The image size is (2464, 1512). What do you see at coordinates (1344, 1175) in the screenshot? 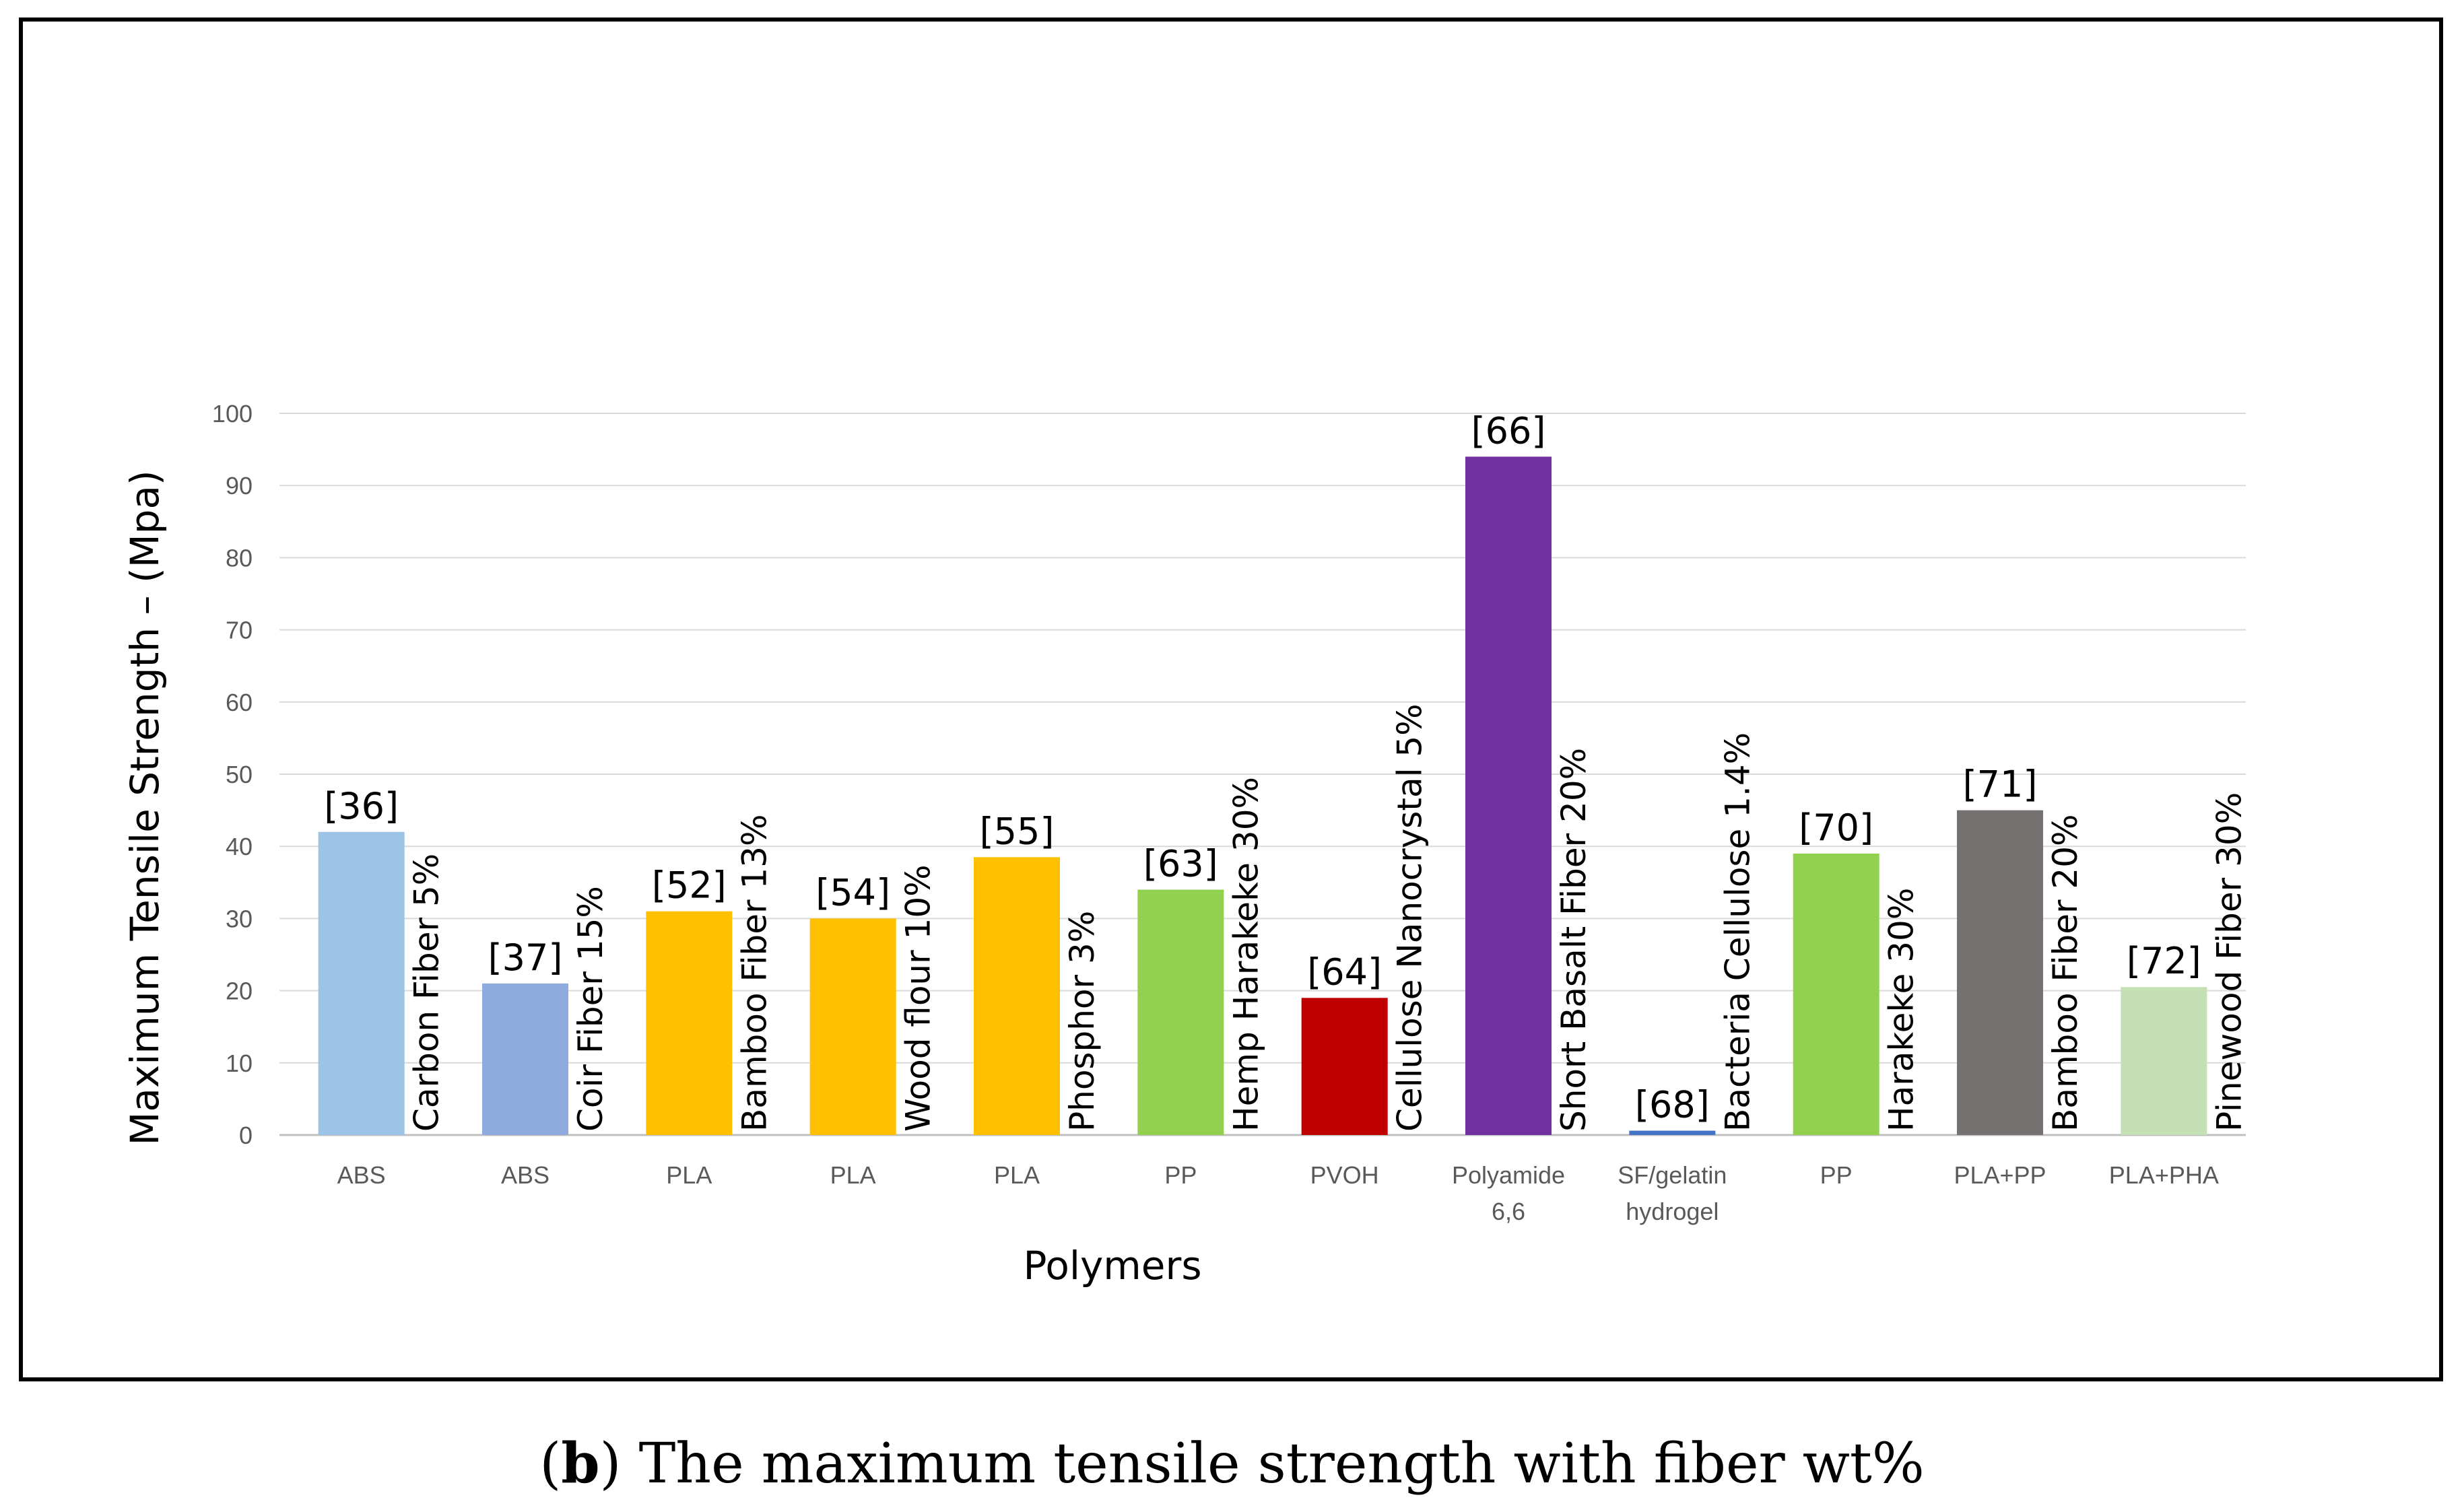
I see `category-label: PVOH` at bounding box center [1344, 1175].